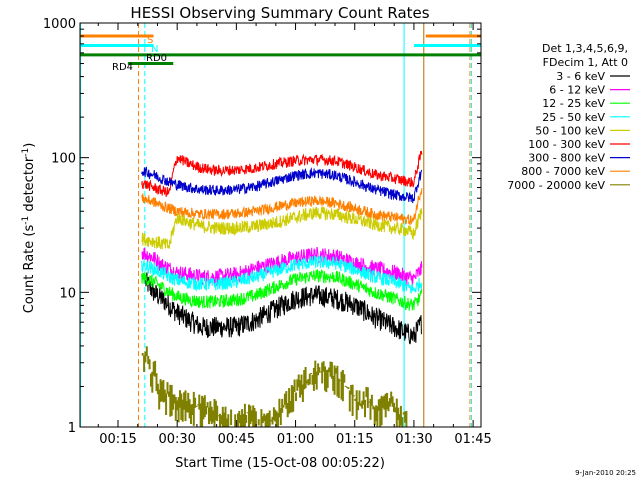 This screenshot has height=480, width=640. Describe the element at coordinates (156, 58) in the screenshot. I see `flag-label-rd0: RD0` at that location.